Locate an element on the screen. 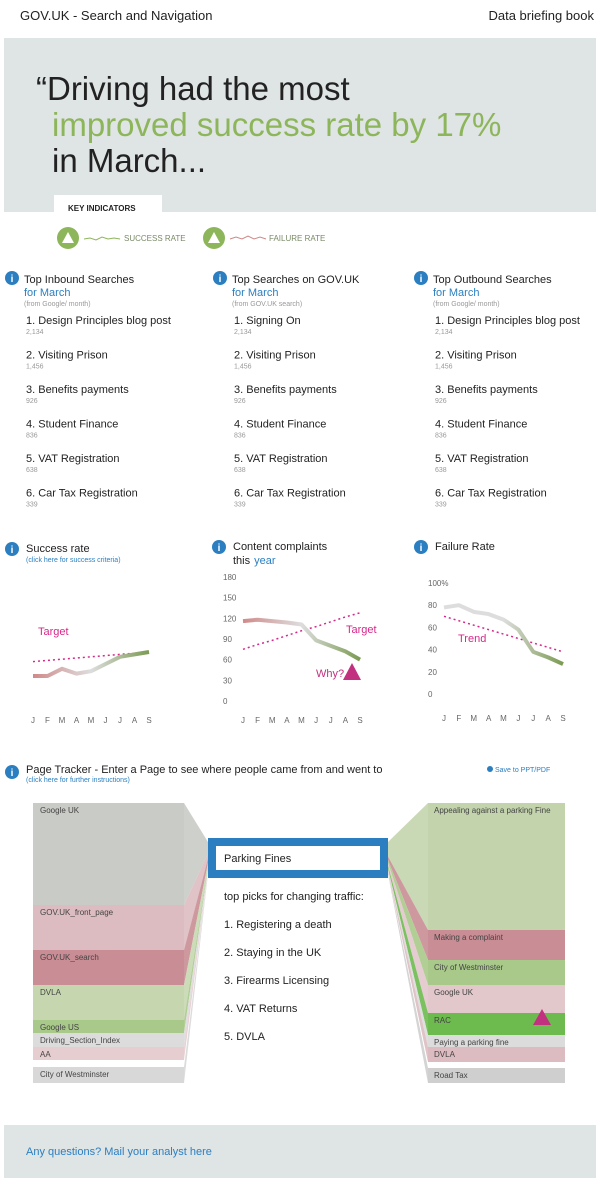 This screenshot has width=600, height=1186. destination-label: Making a complaint is located at coordinates (469, 937).